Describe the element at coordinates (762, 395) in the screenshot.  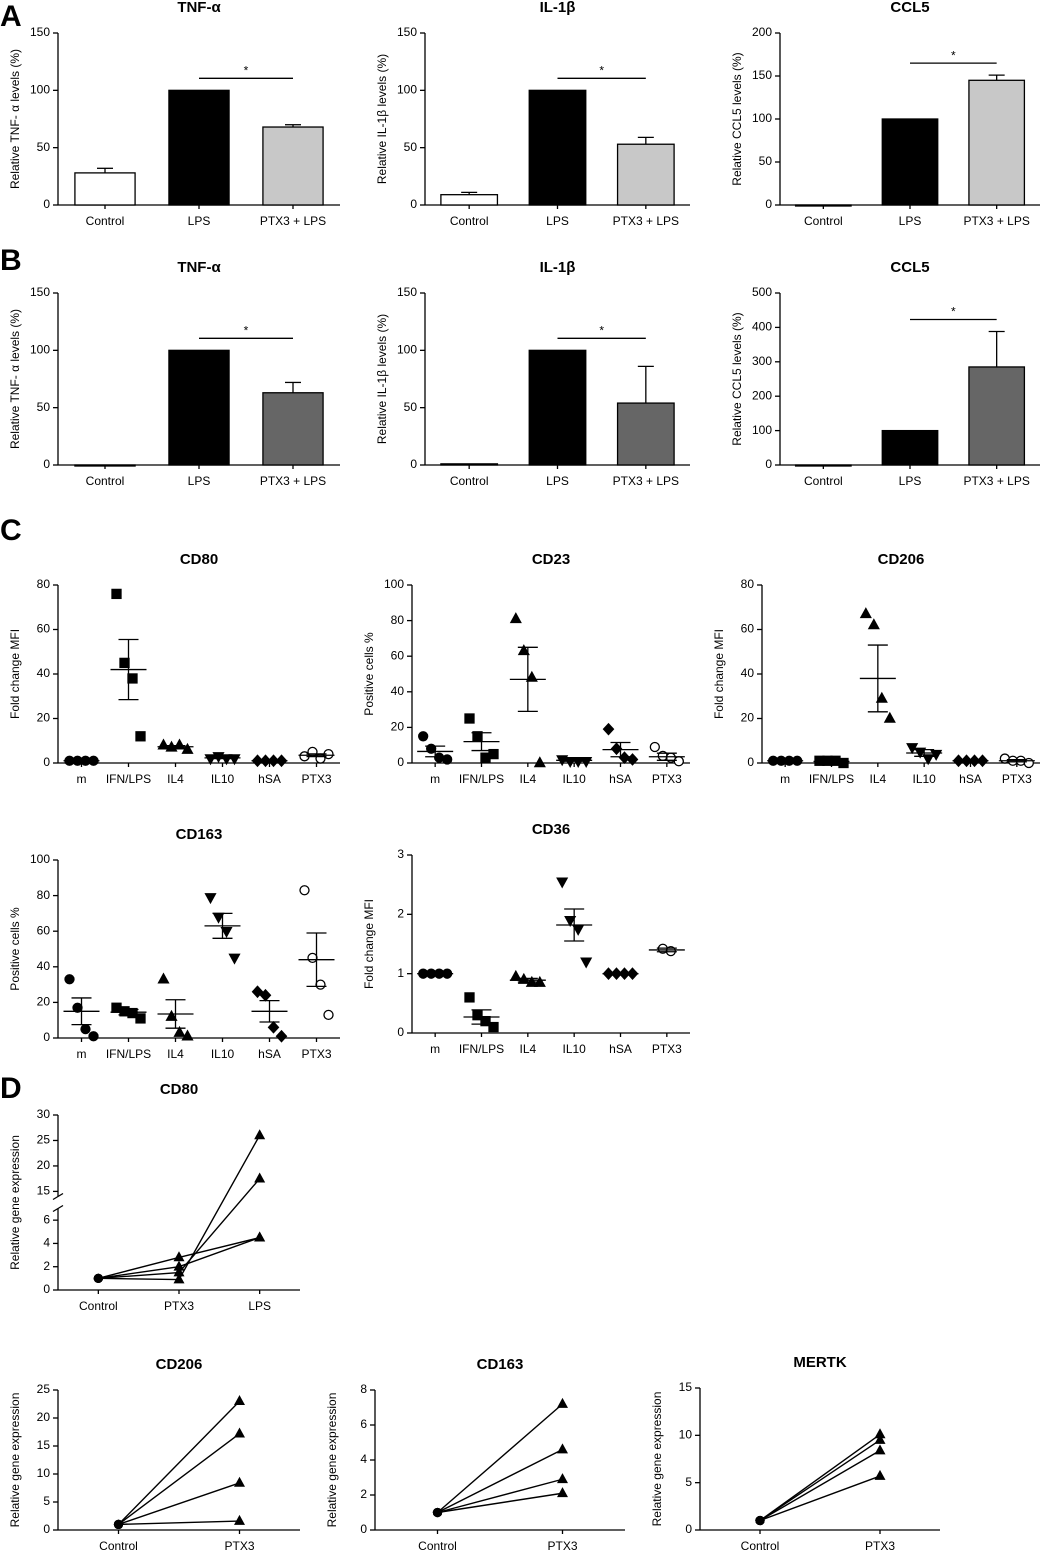
I see `y-tick-label: 200` at that location.